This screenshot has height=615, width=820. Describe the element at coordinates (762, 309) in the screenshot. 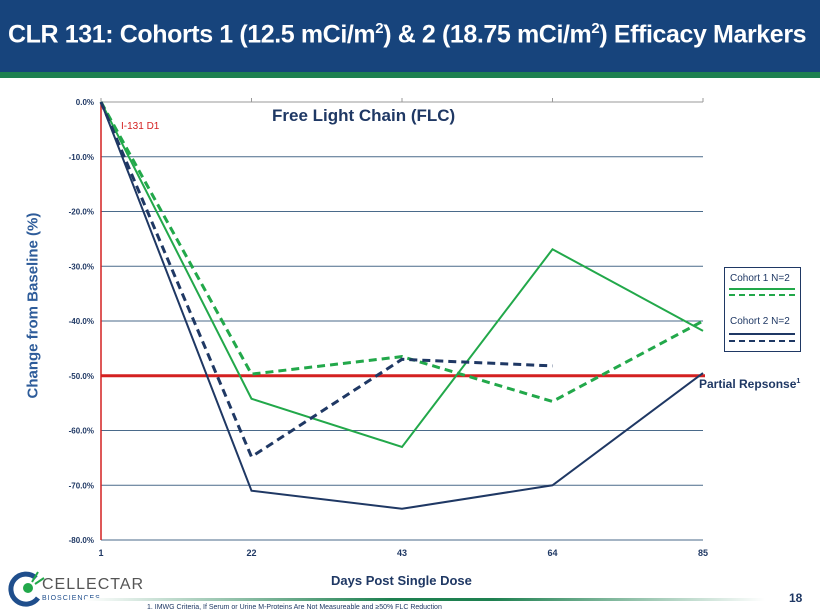

I see `legend: Cohort 1 N=2 Cohort 2 N=2` at that location.